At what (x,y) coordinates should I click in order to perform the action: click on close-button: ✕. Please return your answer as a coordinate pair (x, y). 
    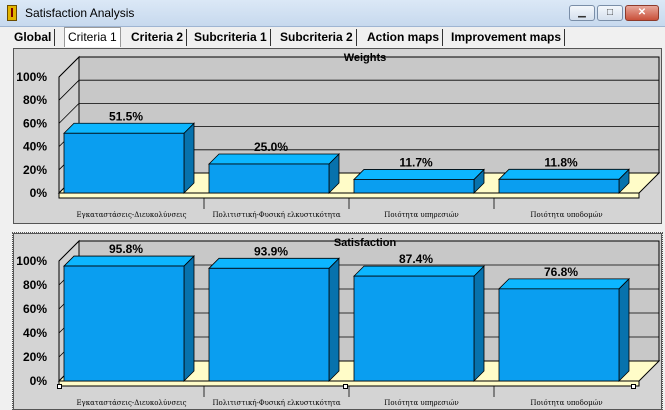
    Looking at the image, I should click on (642, 13).